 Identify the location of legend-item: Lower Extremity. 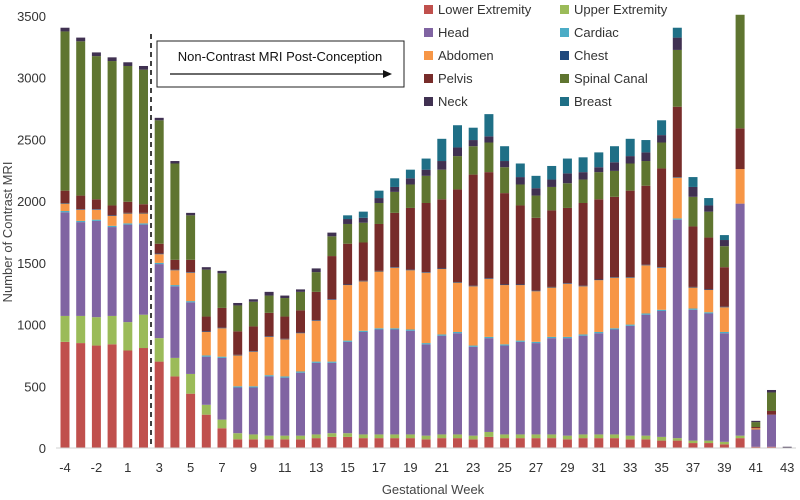
(478, 9).